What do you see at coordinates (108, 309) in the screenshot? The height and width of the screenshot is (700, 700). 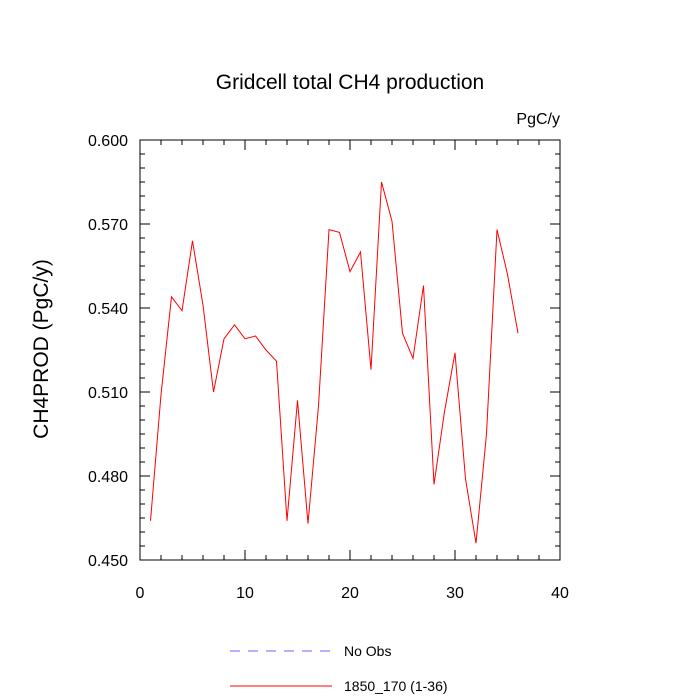 I see `y-tick-label: 0.540` at bounding box center [108, 309].